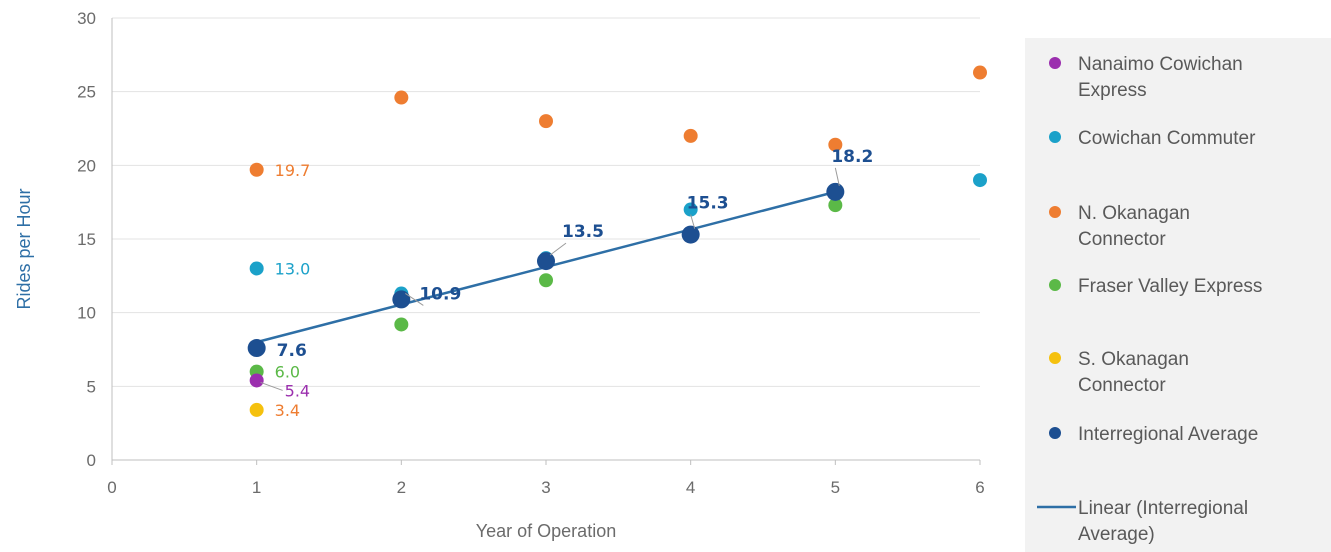 The image size is (1331, 552). What do you see at coordinates (86, 165) in the screenshot?
I see `y-tick-label-20: 20` at bounding box center [86, 165].